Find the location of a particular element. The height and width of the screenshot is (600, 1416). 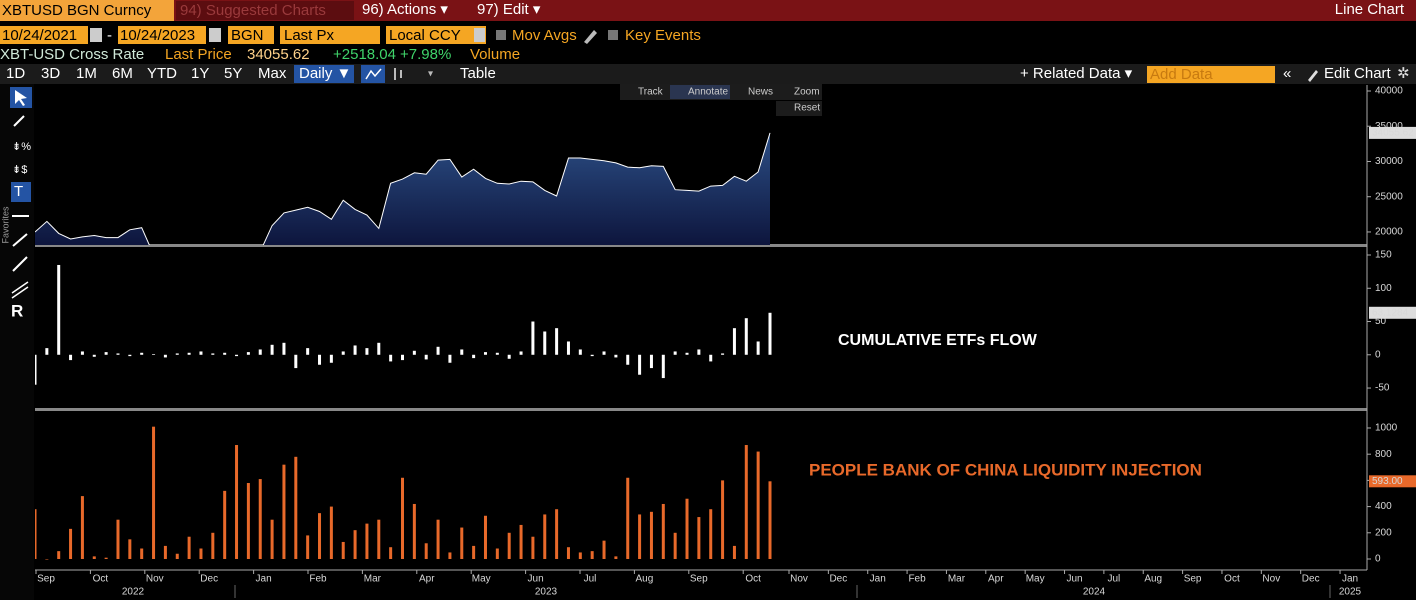

chart-tool: Reset is located at coordinates (807, 108).